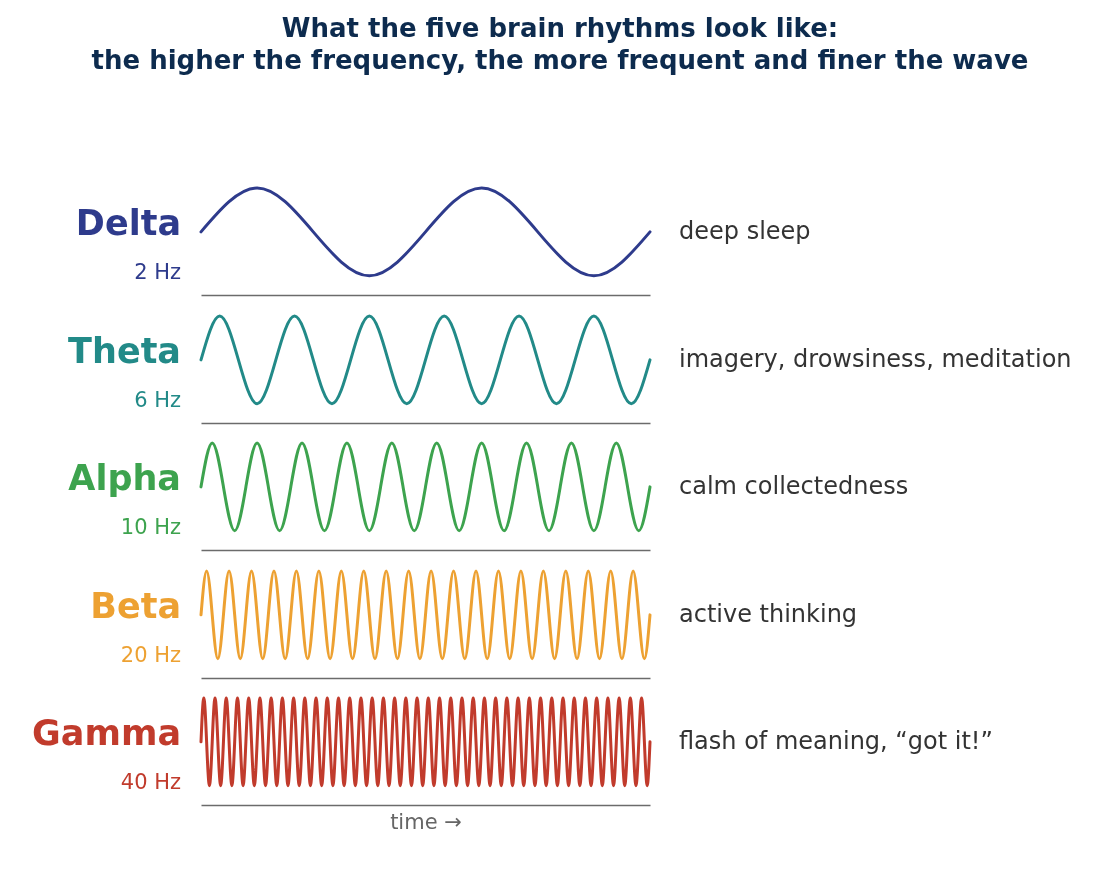 Image resolution: width=1120 pixels, height=883 pixels. Describe the element at coordinates (106, 733) in the screenshot. I see `series-label: Gamma` at that location.